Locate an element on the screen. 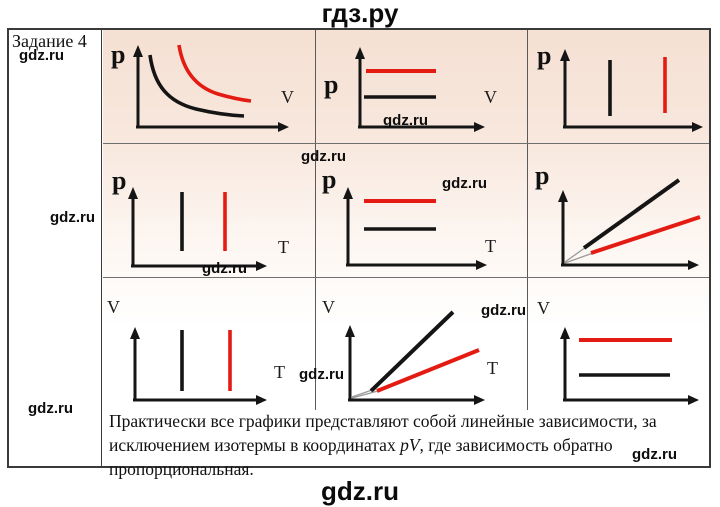 This screenshot has width=720, height=507. answer-text-line3: пропорциональная. is located at coordinates (181, 469).